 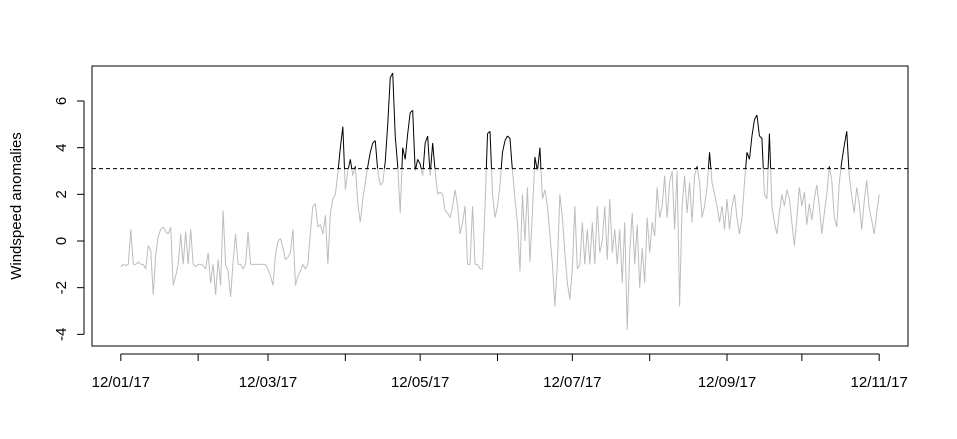 I want to click on x-tick-label: 12/09/17, so click(x=727, y=382).